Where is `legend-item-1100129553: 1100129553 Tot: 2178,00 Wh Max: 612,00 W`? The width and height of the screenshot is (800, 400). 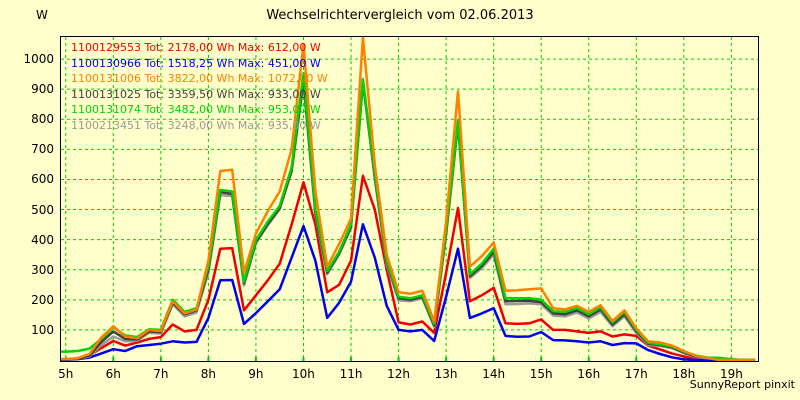 legend-item-1100129553: 1100129553 Tot: 2178,00 Wh Max: 612,00 W is located at coordinates (196, 47).